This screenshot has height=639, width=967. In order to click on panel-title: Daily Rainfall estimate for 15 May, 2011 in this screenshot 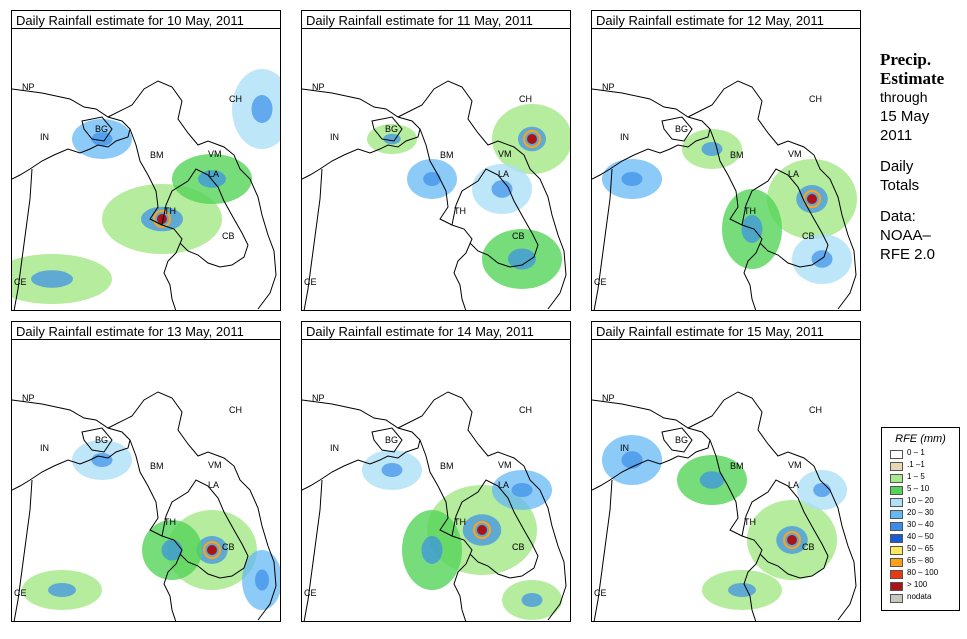, I will do `click(726, 330)`.